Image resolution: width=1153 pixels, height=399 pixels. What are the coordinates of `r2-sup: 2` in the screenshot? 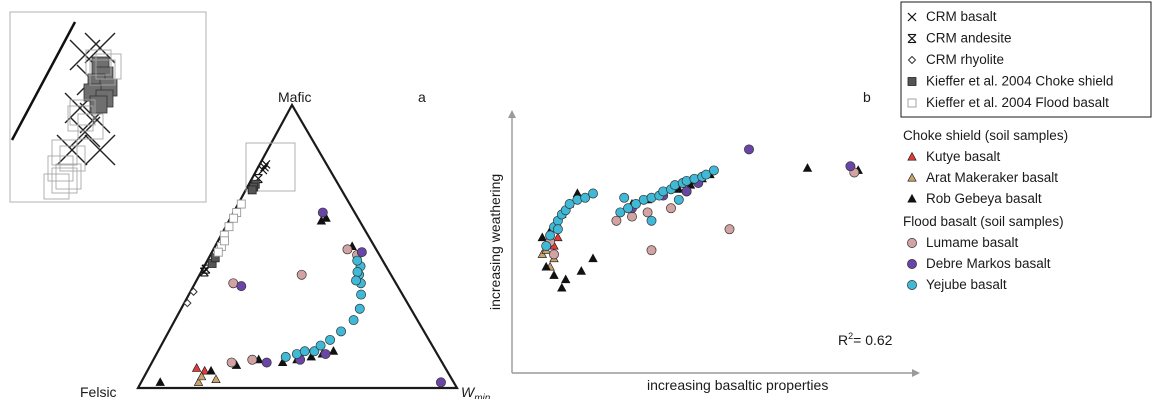 It's located at (850, 336).